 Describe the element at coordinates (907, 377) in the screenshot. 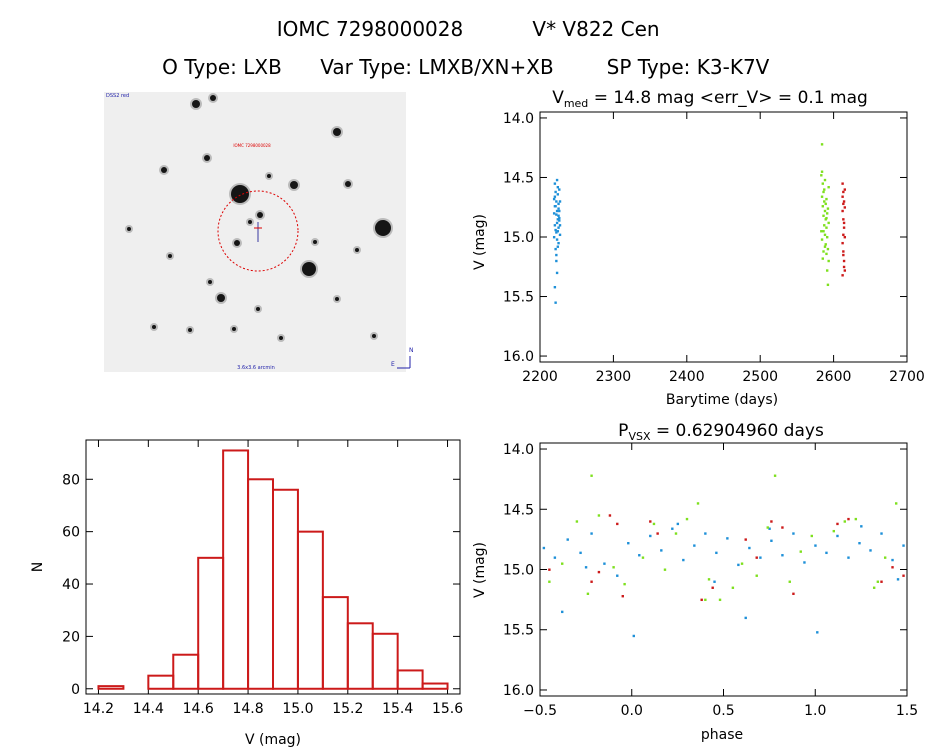

I see `xtick-label: 2700` at that location.